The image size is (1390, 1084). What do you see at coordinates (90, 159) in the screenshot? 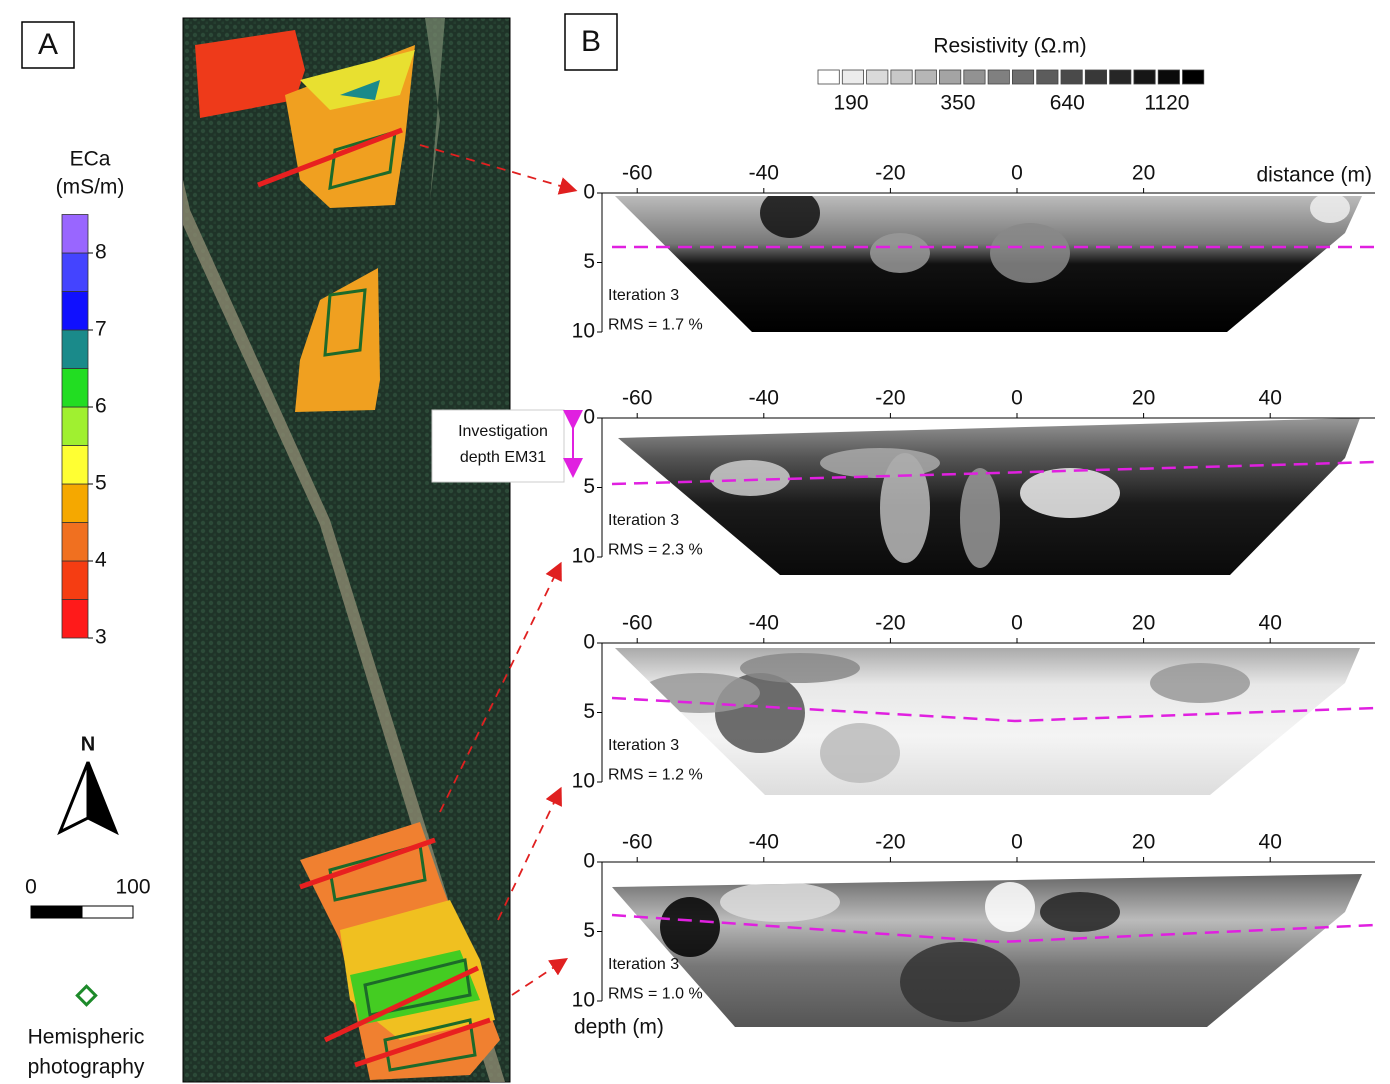
I see `legend-title: ECa` at bounding box center [90, 159].